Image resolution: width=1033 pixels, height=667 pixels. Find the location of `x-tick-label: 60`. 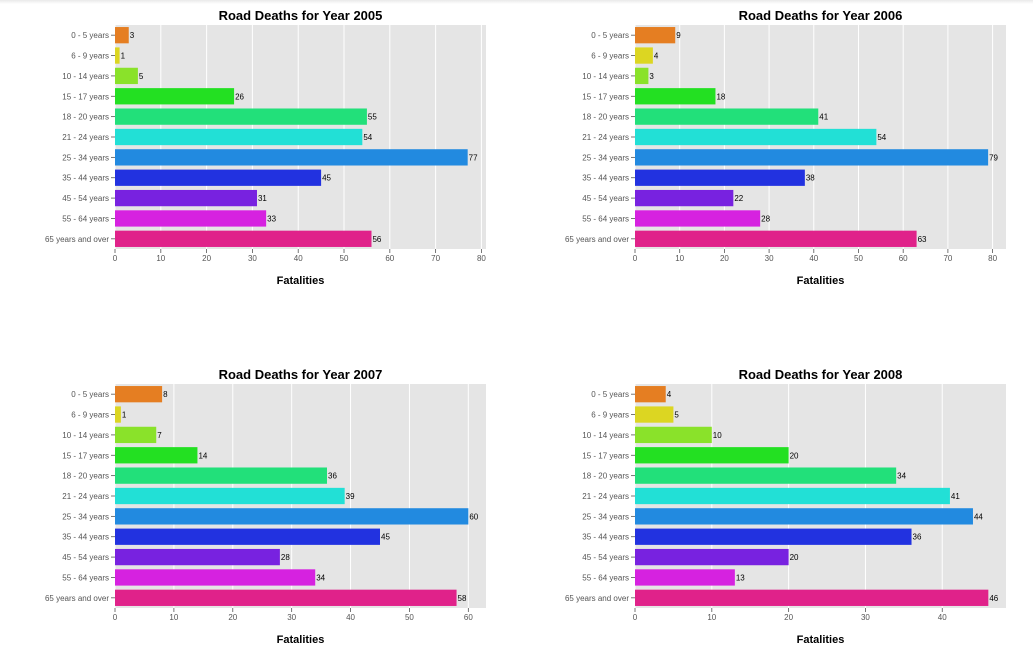

x-tick-label: 60 is located at coordinates (389, 258).